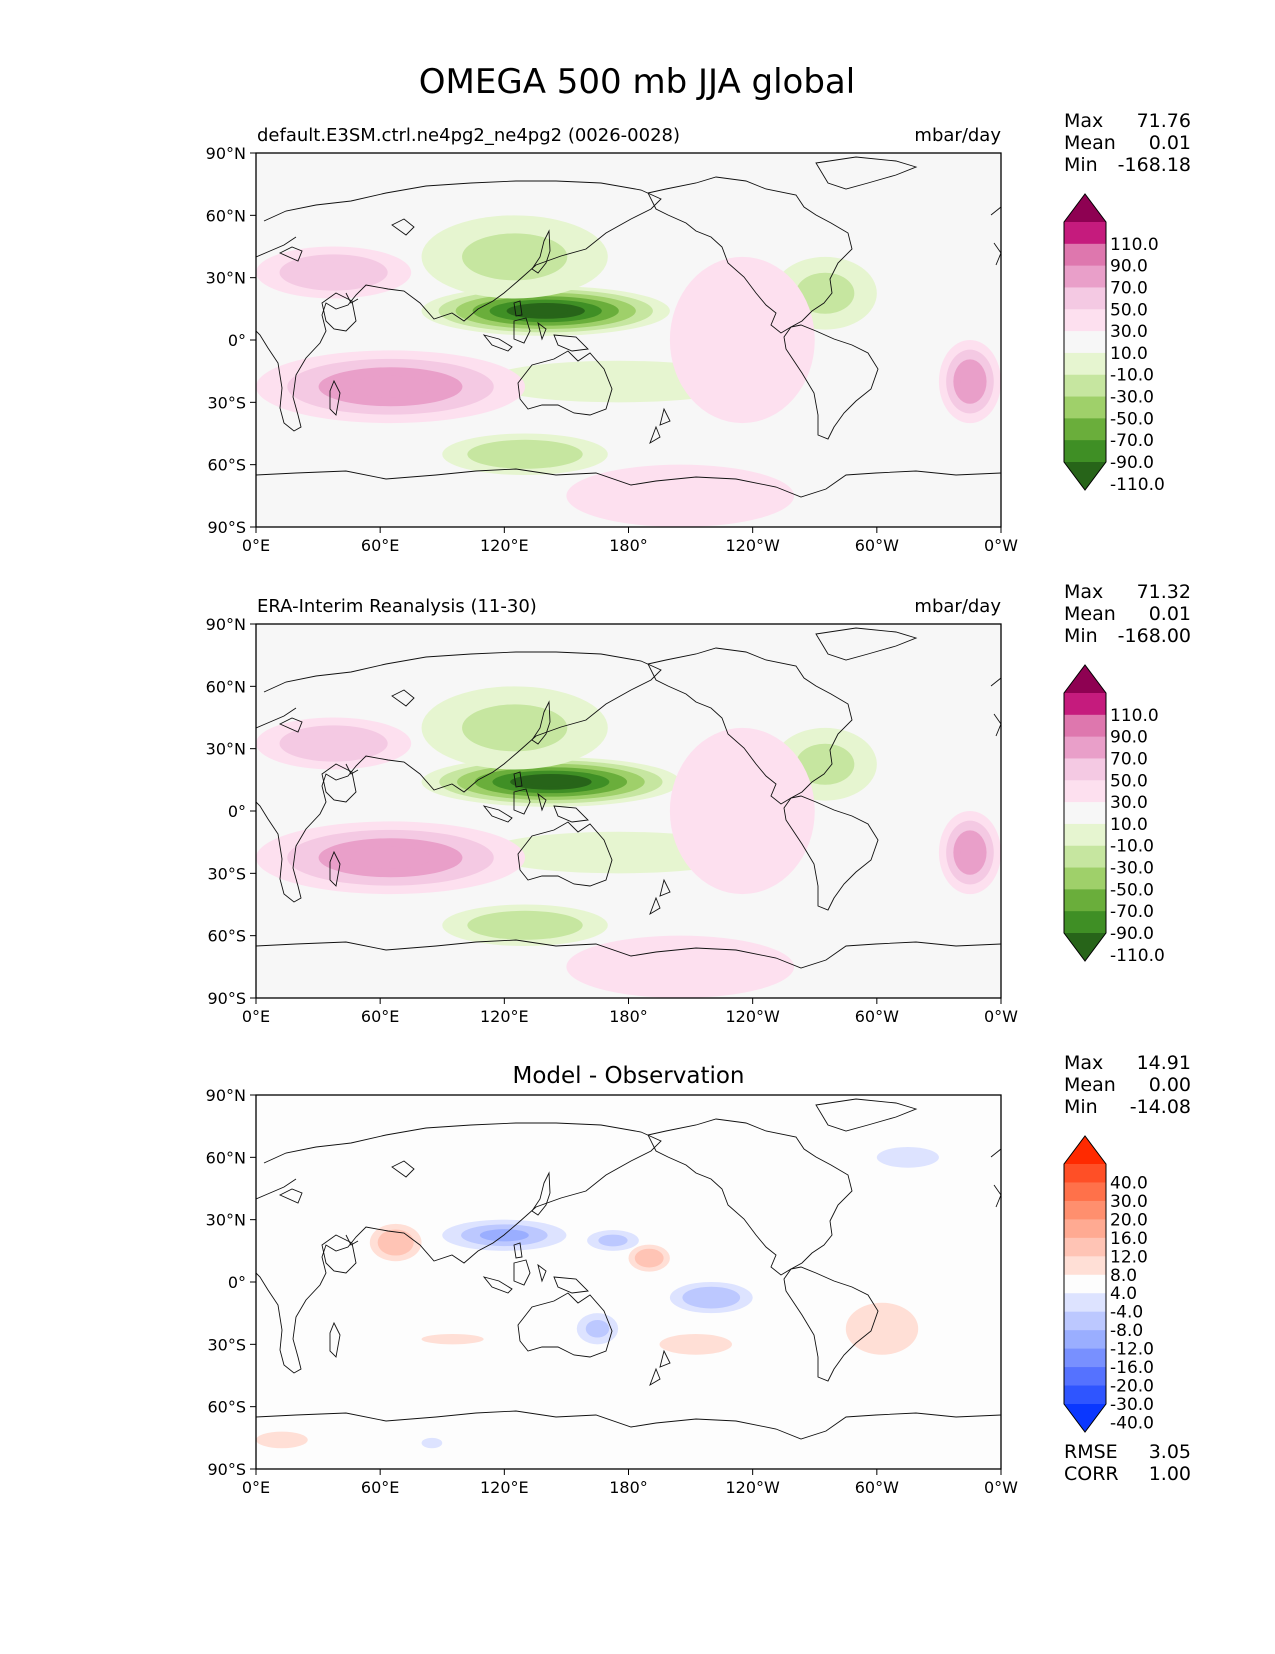 The width and height of the screenshot is (1275, 1654). I want to click on footer-stat-label: CORR, so click(1091, 1474).